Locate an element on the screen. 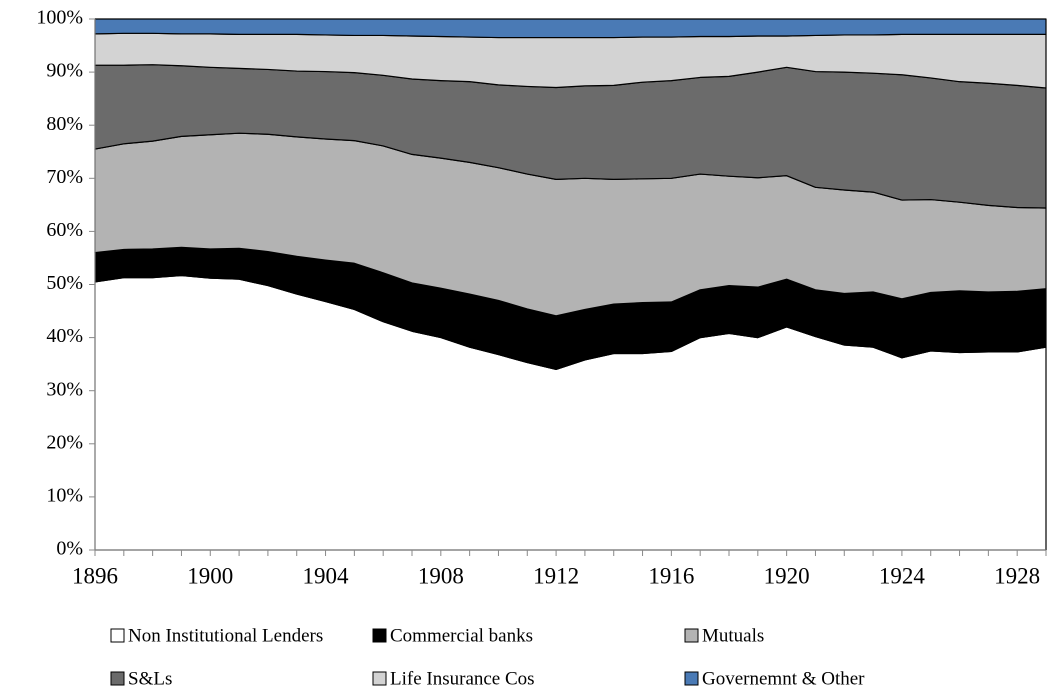 The height and width of the screenshot is (694, 1047). x-tick-label: 1920 is located at coordinates (787, 575).